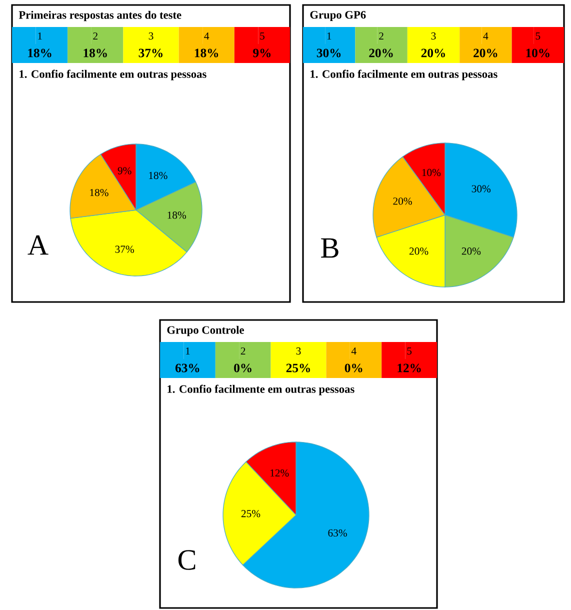 The width and height of the screenshot is (571, 610). What do you see at coordinates (125, 170) in the screenshot?
I see `data-label: 9%` at bounding box center [125, 170].